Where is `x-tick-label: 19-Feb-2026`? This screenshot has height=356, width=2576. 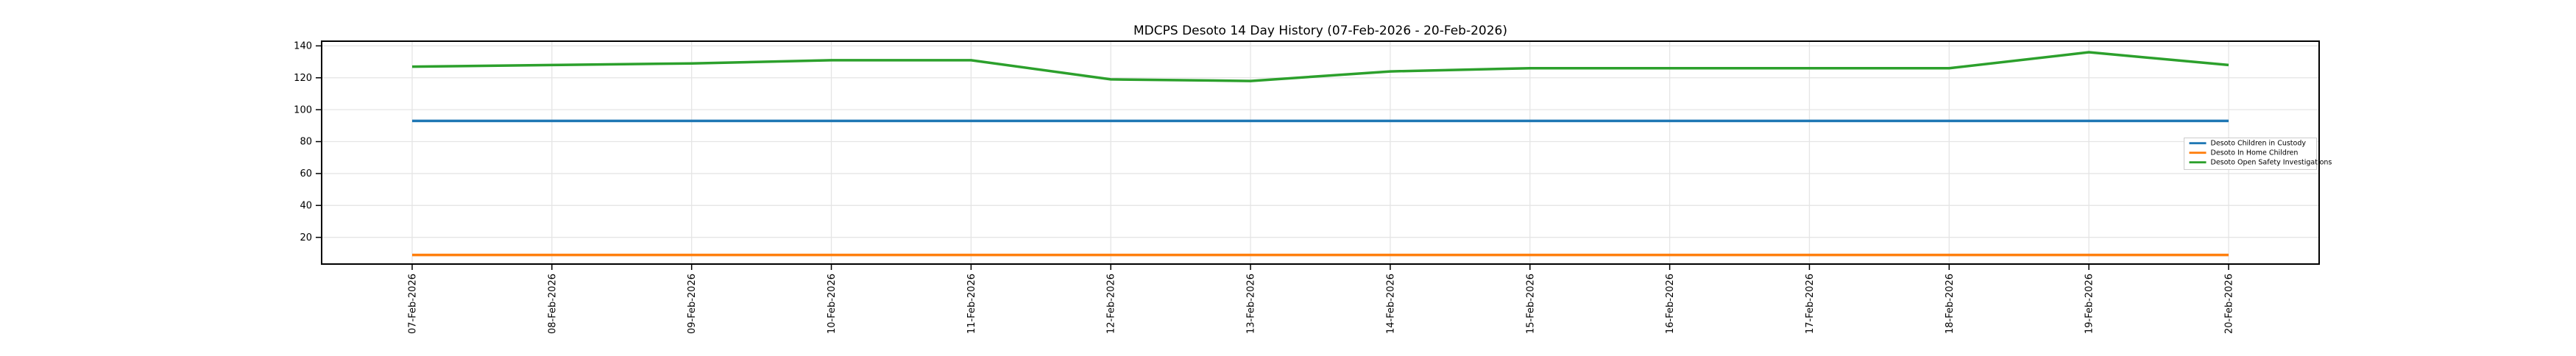 x-tick-label: 19-Feb-2026 is located at coordinates (2089, 304).